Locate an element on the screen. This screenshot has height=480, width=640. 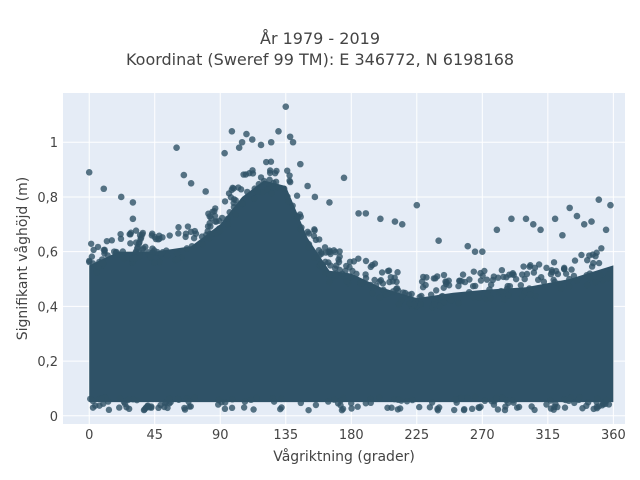
y-axis-ticks: 0 0,2 0,4 0,6 0,8 1 is located at coordinates (47, 280).